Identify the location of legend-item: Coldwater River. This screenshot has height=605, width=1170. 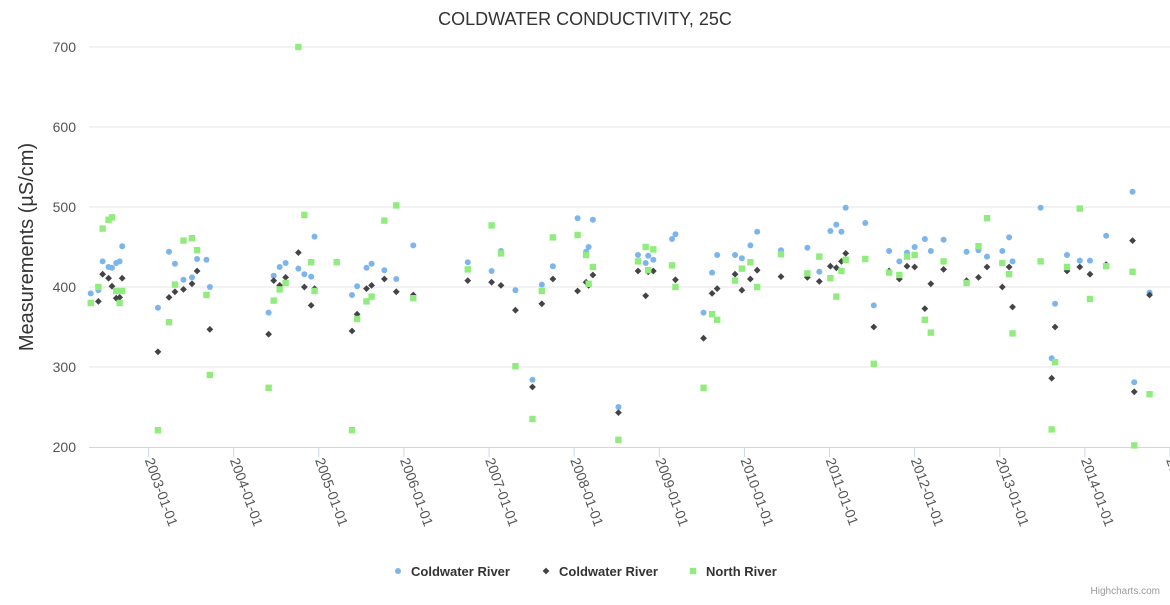
(600, 571).